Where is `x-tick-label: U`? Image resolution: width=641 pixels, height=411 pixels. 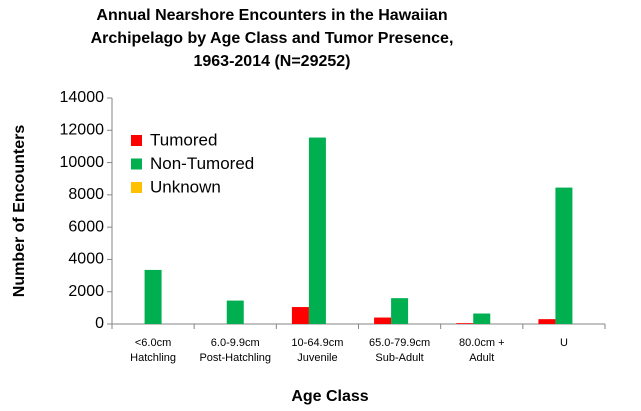
x-tick-label: U is located at coordinates (564, 343).